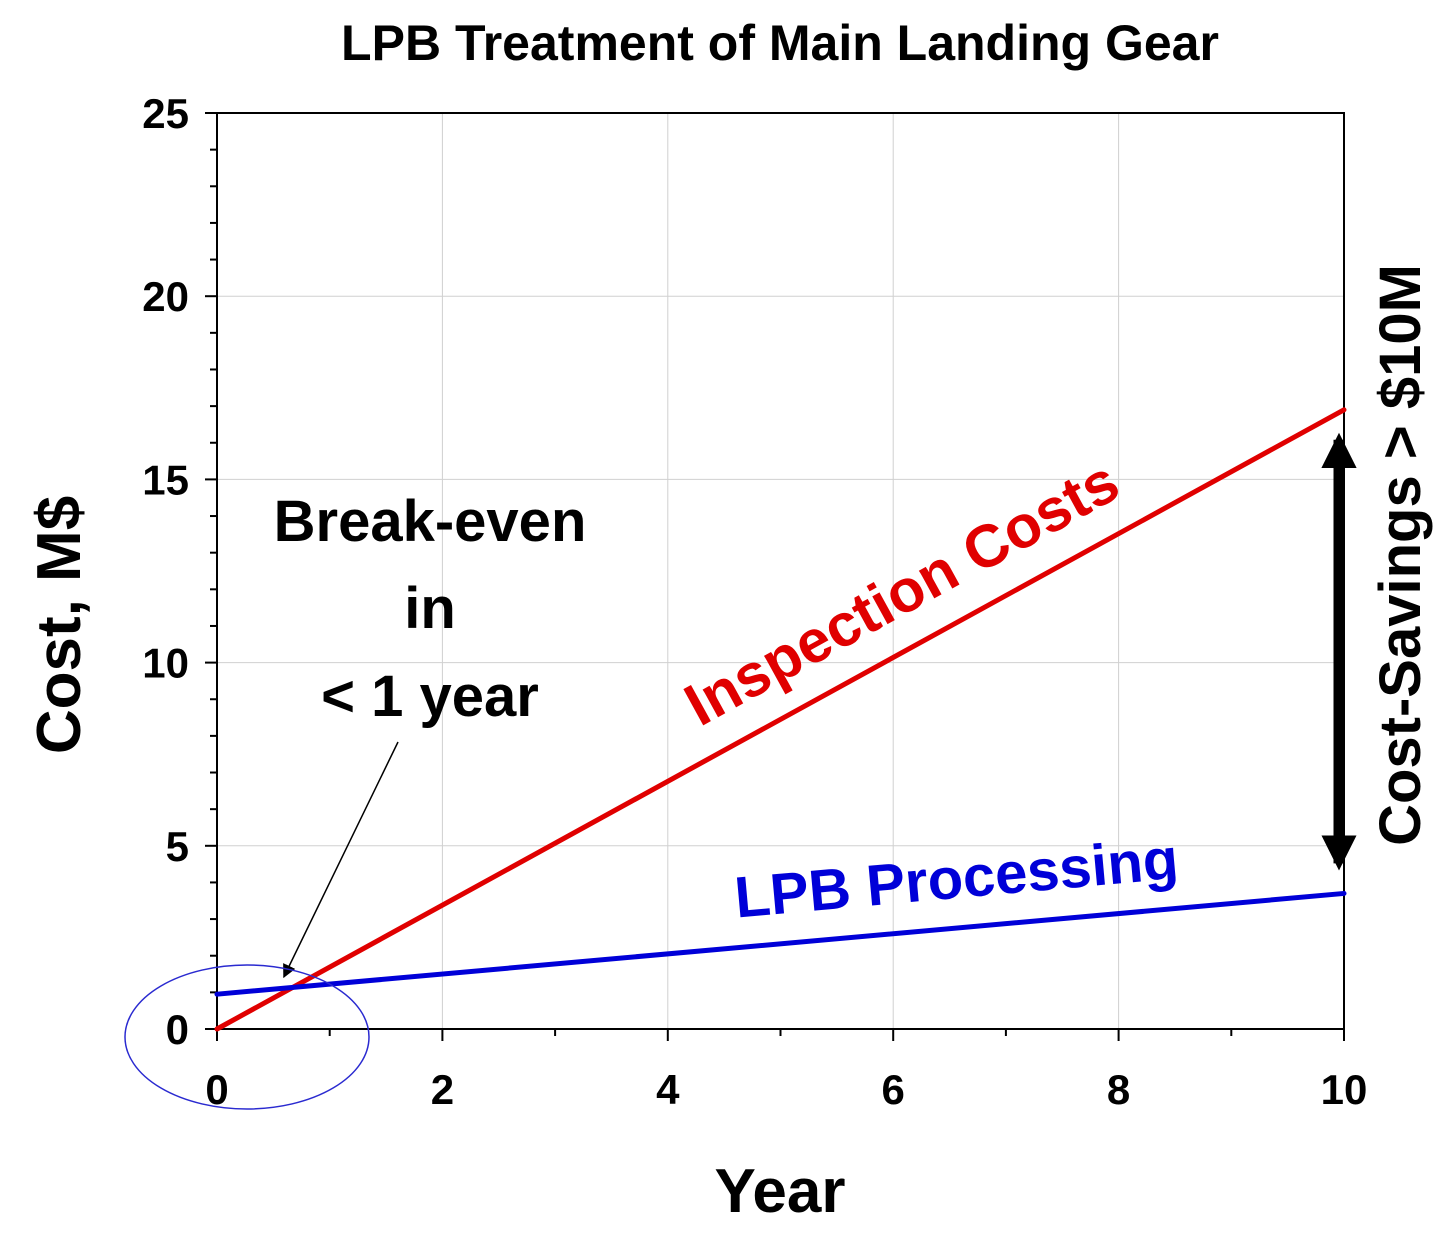  I want to click on break-even-line-1: Break-even, so click(430, 521).